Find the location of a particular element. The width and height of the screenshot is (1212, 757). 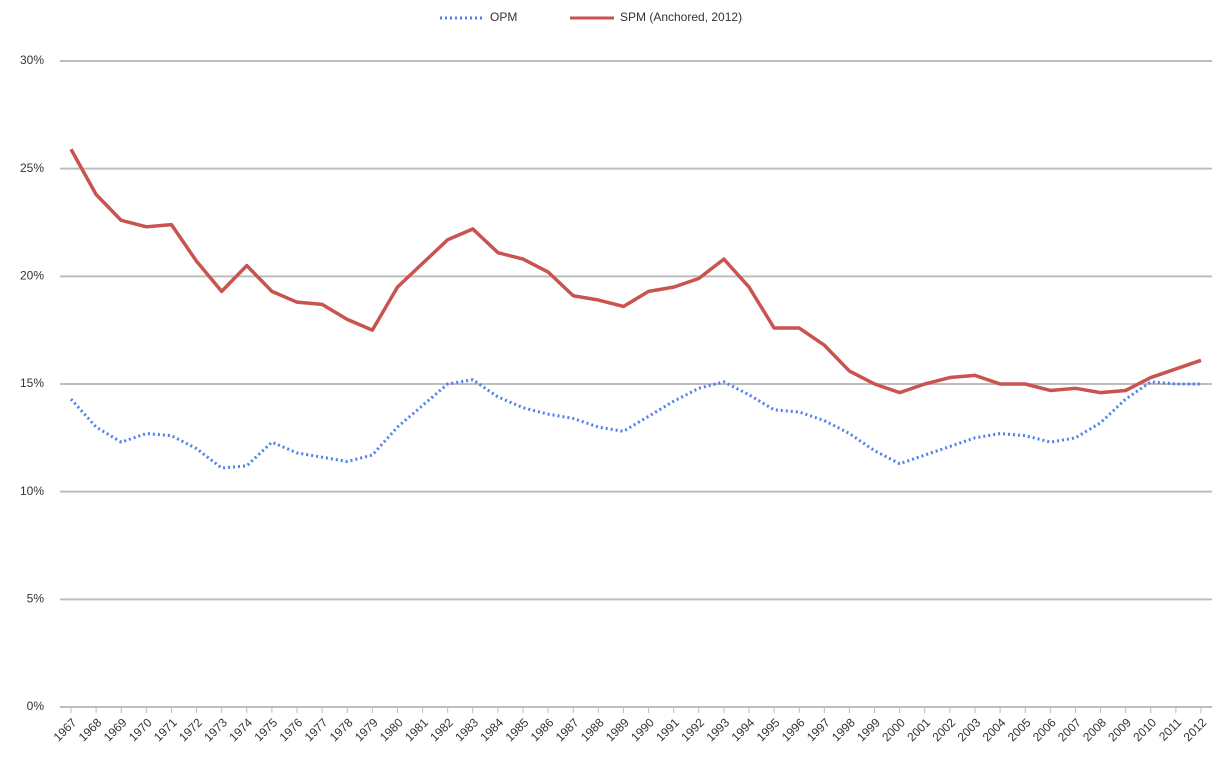

x-tick-label: 1988 is located at coordinates (592, 729).